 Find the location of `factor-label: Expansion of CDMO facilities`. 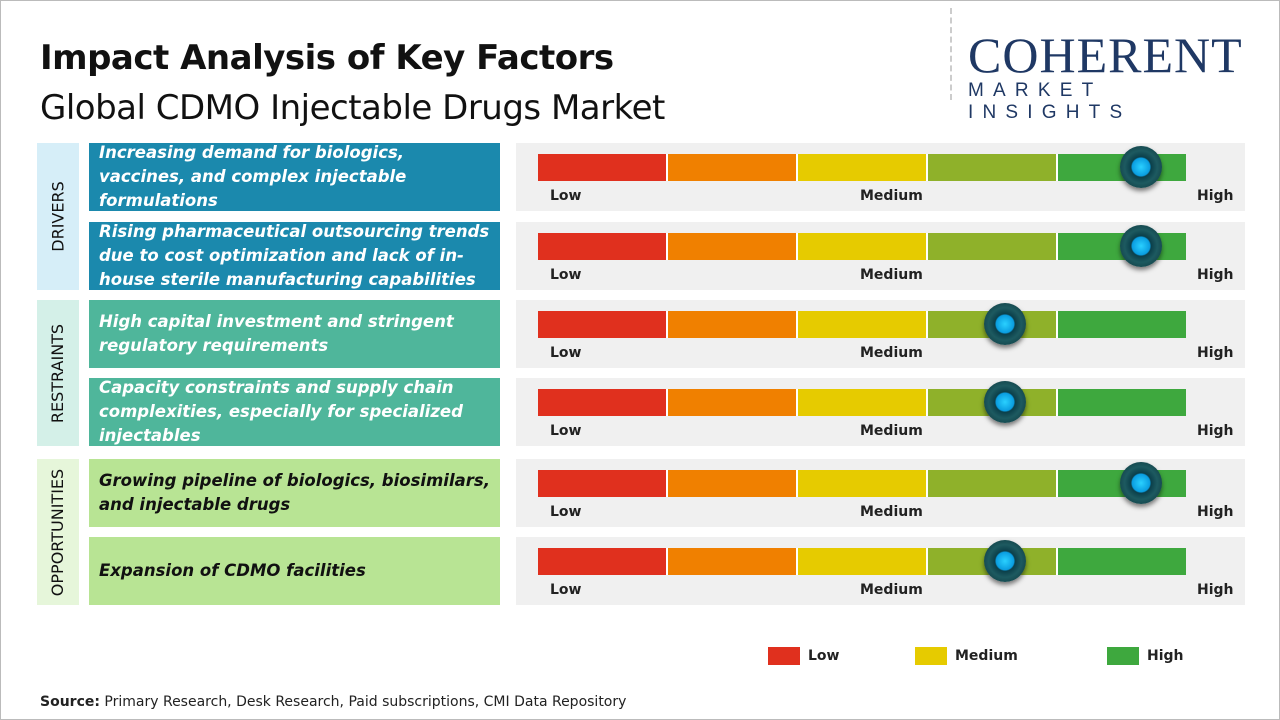

factor-label: Expansion of CDMO facilities is located at coordinates (294, 571).